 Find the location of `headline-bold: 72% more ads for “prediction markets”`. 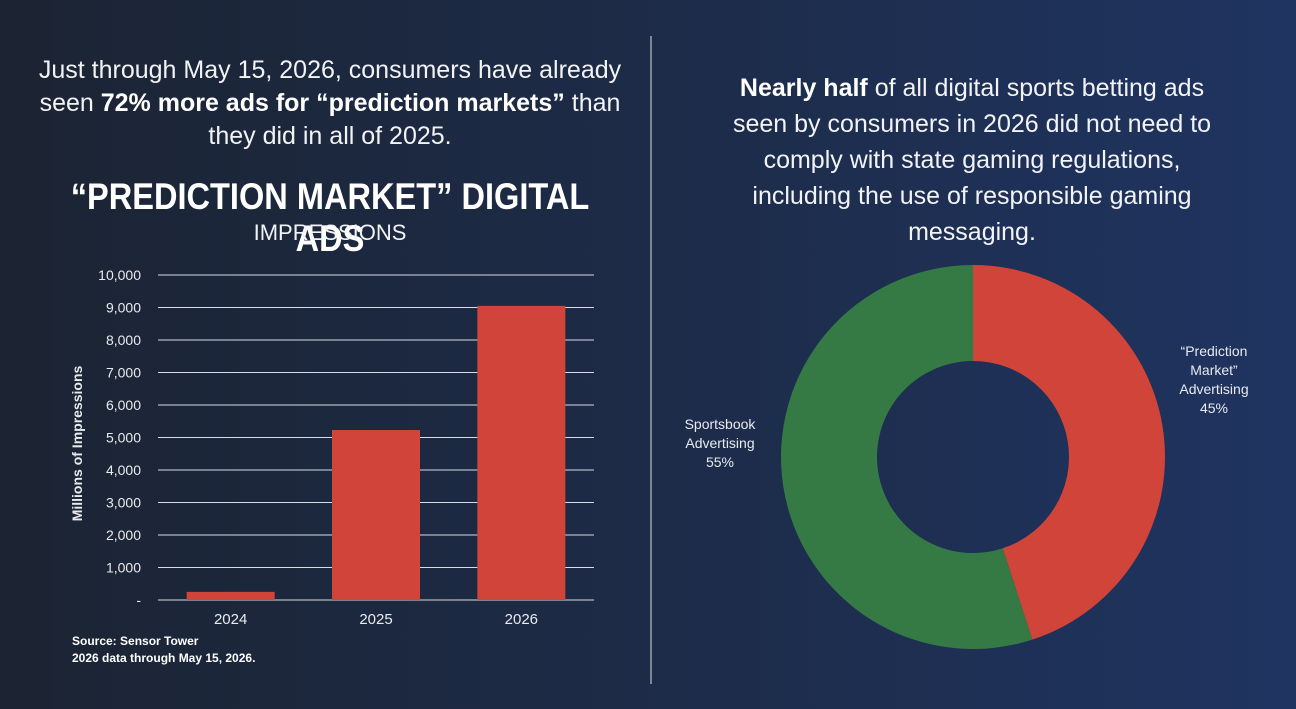

headline-bold: 72% more ads for “prediction markets” is located at coordinates (332, 103).